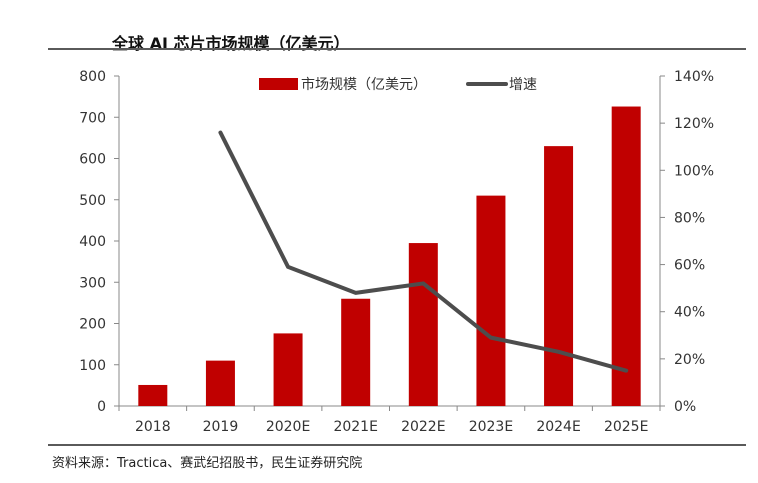  Describe the element at coordinates (355, 427) in the screenshot. I see `x-tick-label: 2021E` at that location.